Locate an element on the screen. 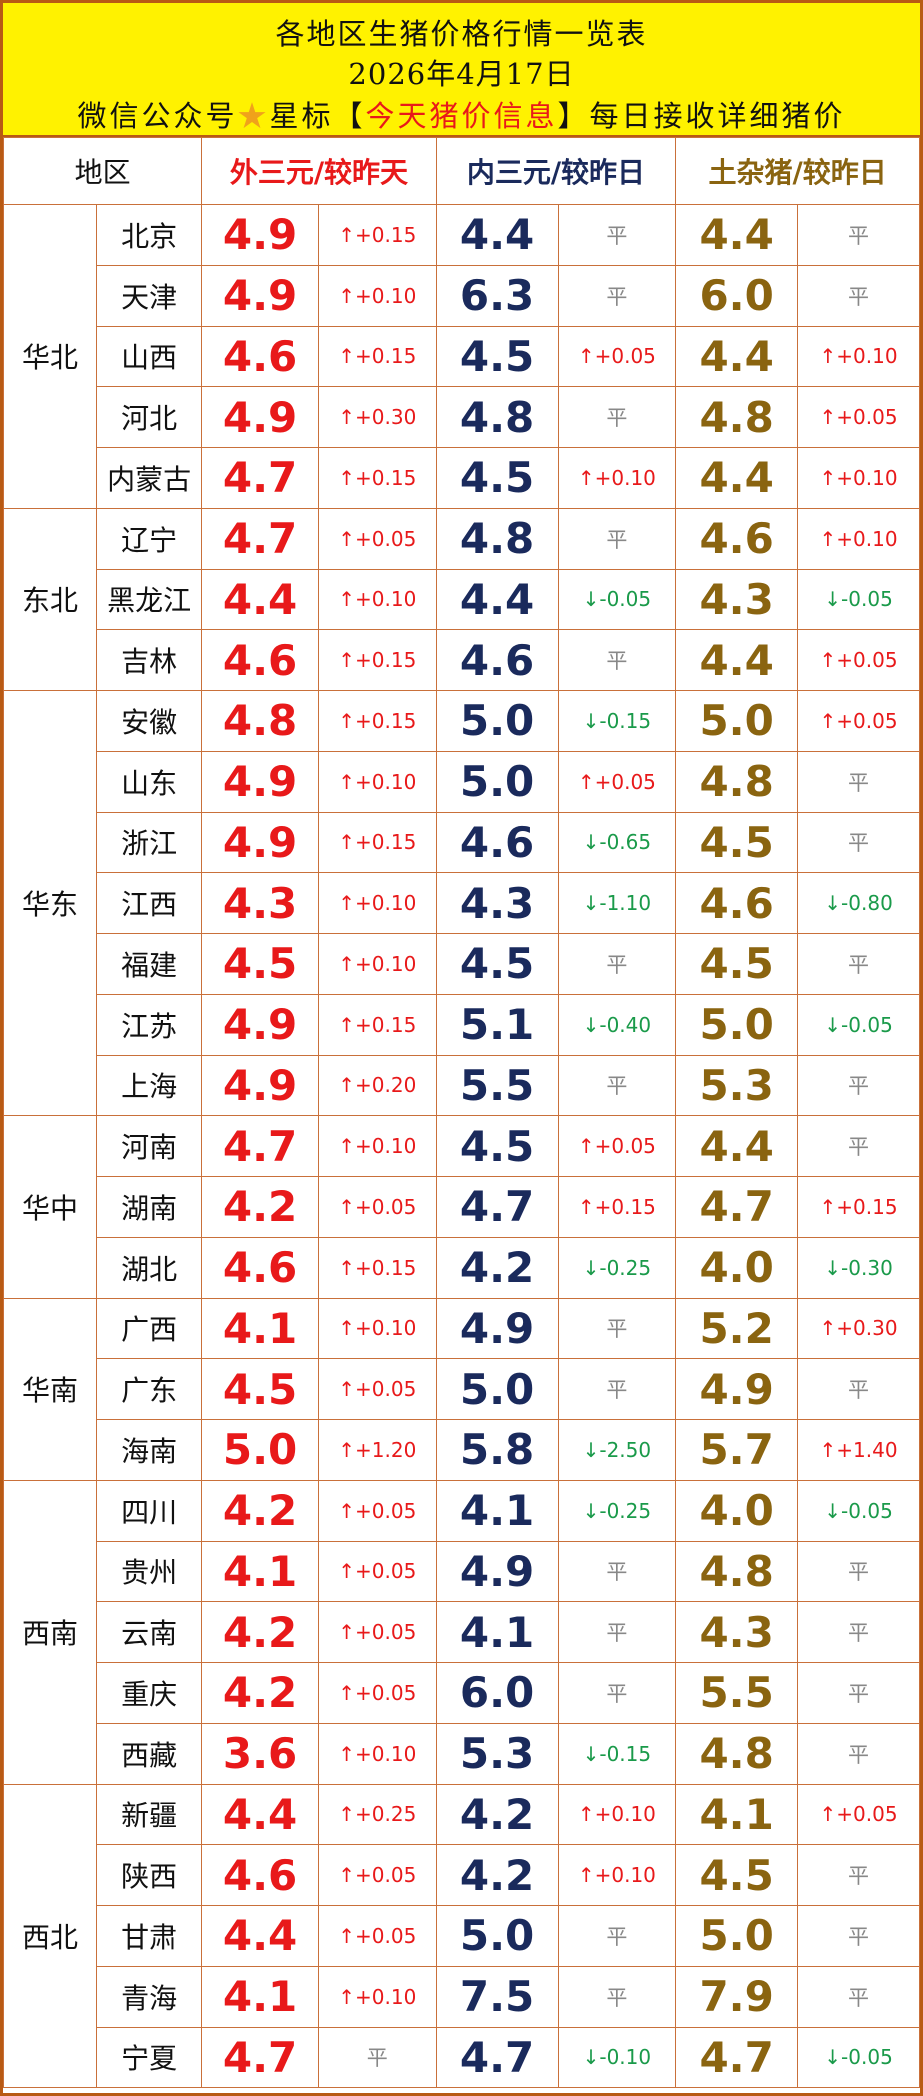  province-cell: 河南 is located at coordinates (149, 1146).